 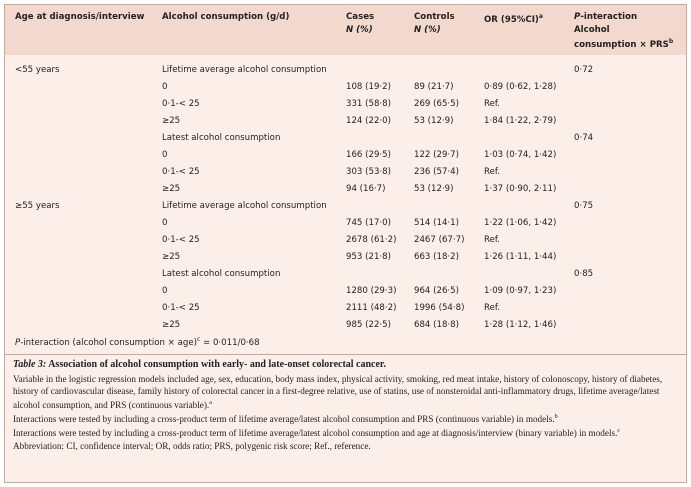 I want to click on cell-controls: 53 (12·9), so click(x=434, y=120).